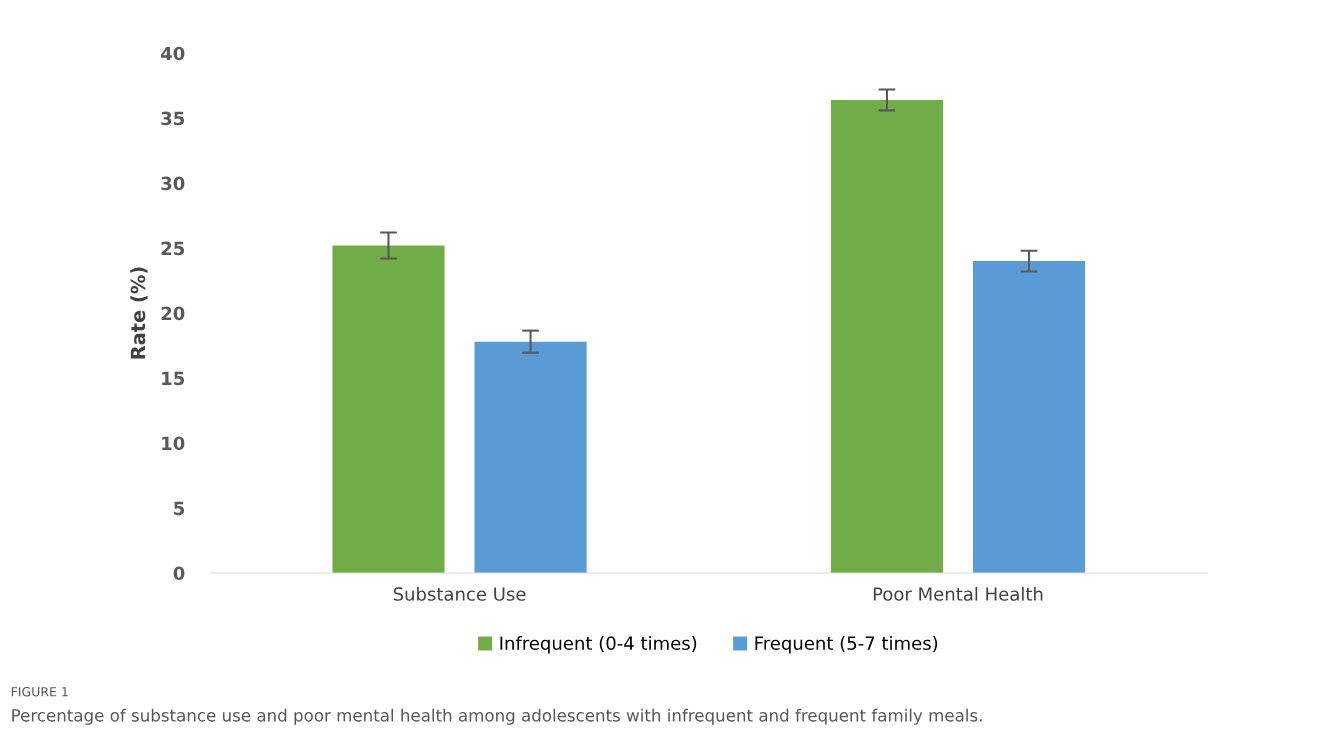 The image size is (1331, 749). I want to click on y-tick-label: 0, so click(179, 573).